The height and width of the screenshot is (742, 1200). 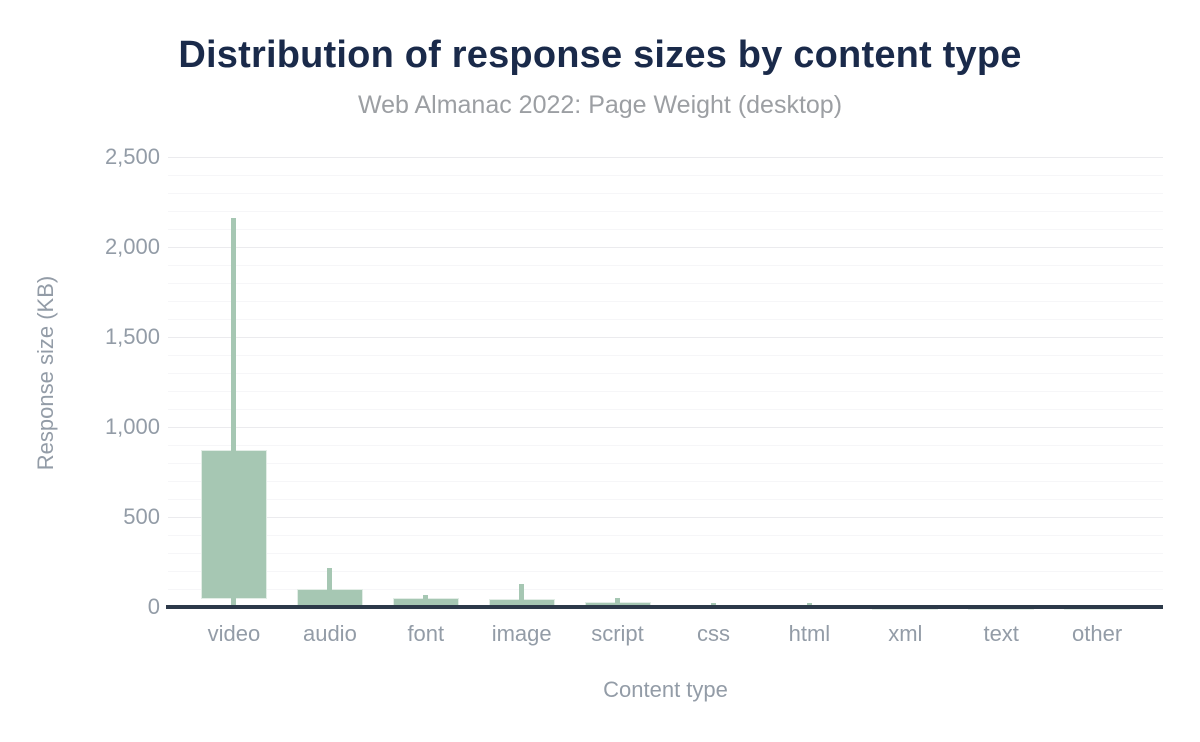 What do you see at coordinates (329, 633) in the screenshot?
I see `x-tick-label-audio: audio` at bounding box center [329, 633].